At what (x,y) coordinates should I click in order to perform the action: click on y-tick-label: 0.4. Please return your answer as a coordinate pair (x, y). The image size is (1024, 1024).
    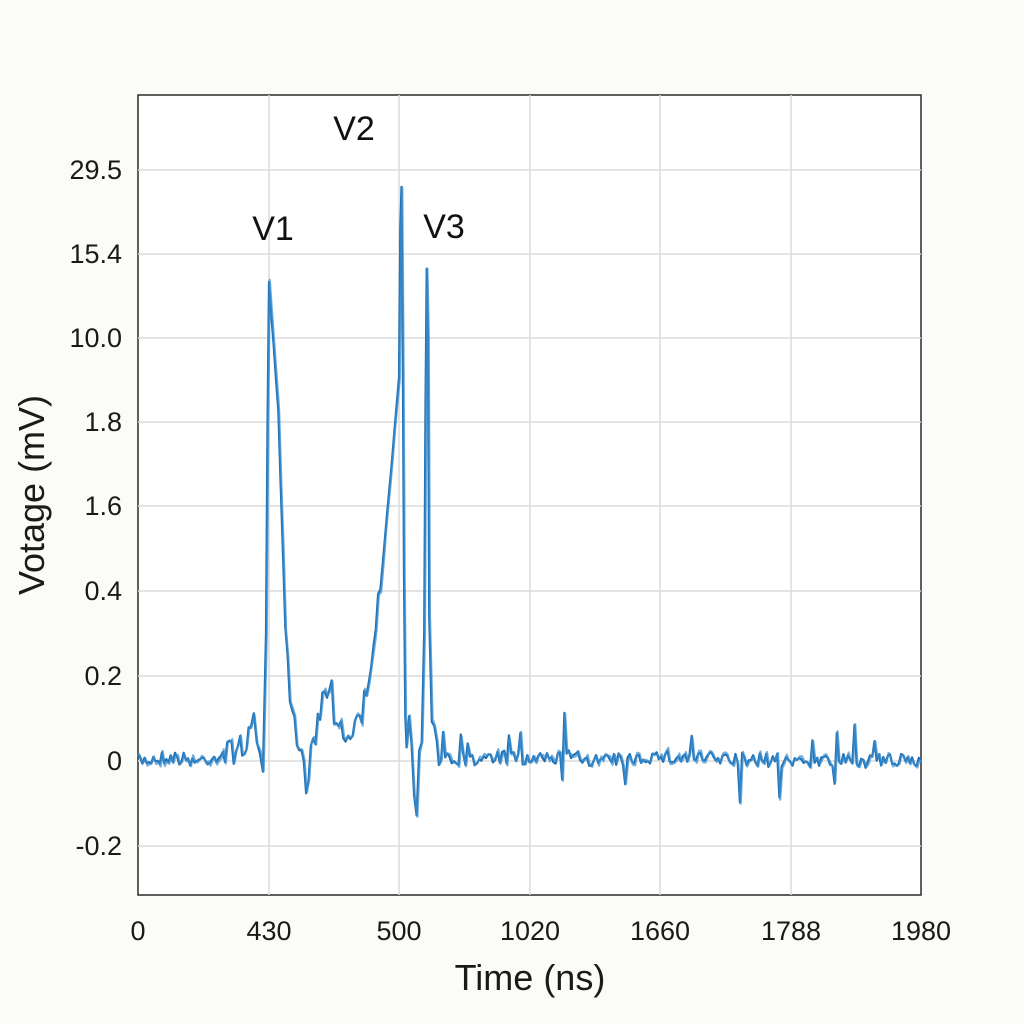
    Looking at the image, I should click on (103, 591).